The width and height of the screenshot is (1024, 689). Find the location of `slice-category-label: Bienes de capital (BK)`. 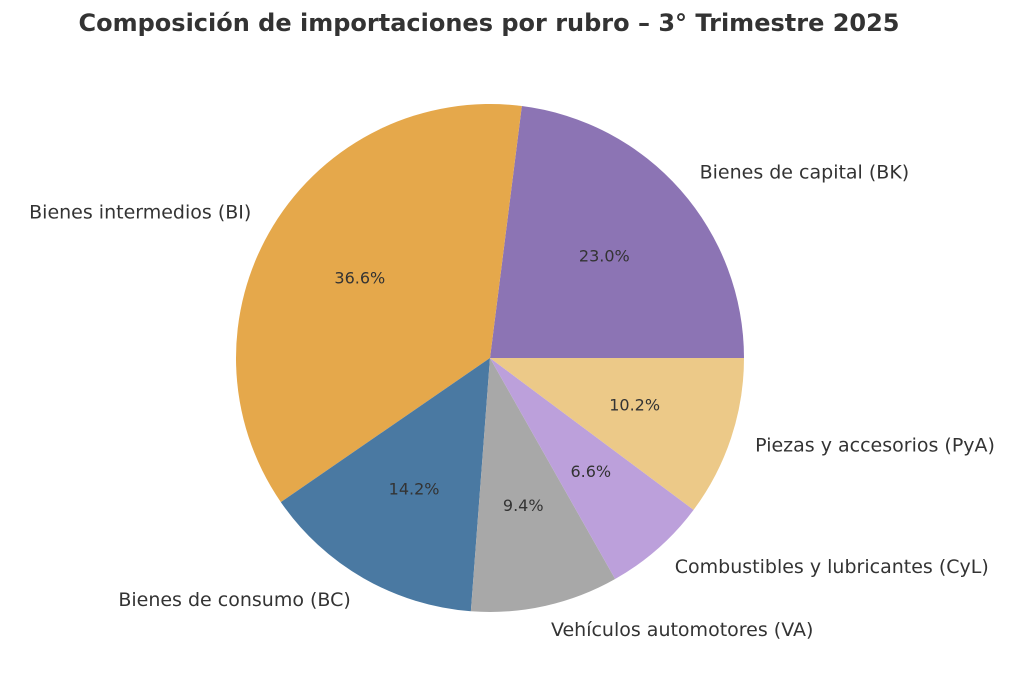

slice-category-label: Bienes de capital (BK) is located at coordinates (805, 173).